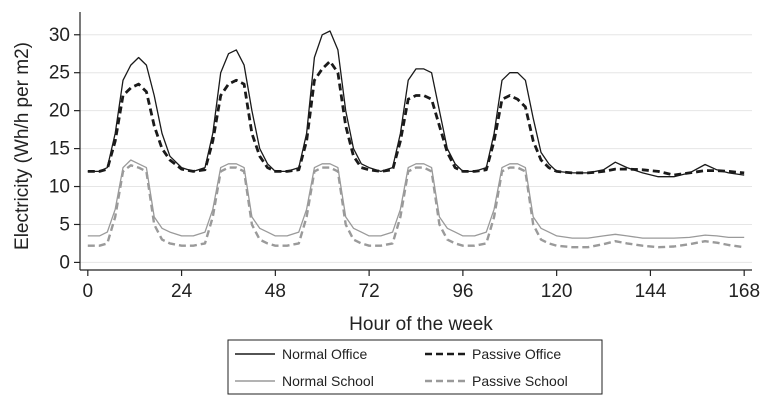 The width and height of the screenshot is (763, 403). I want to click on y-tick-label: 0, so click(64, 262).